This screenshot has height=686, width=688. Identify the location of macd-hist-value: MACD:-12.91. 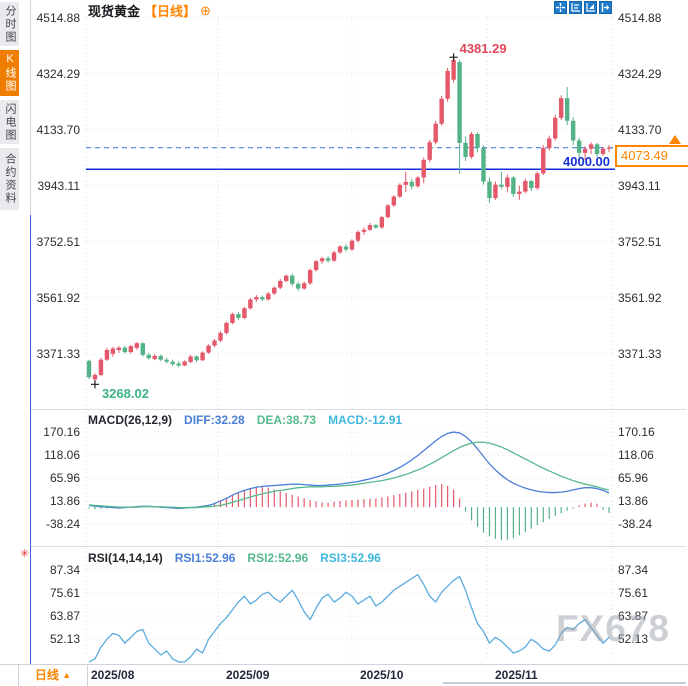
(365, 420).